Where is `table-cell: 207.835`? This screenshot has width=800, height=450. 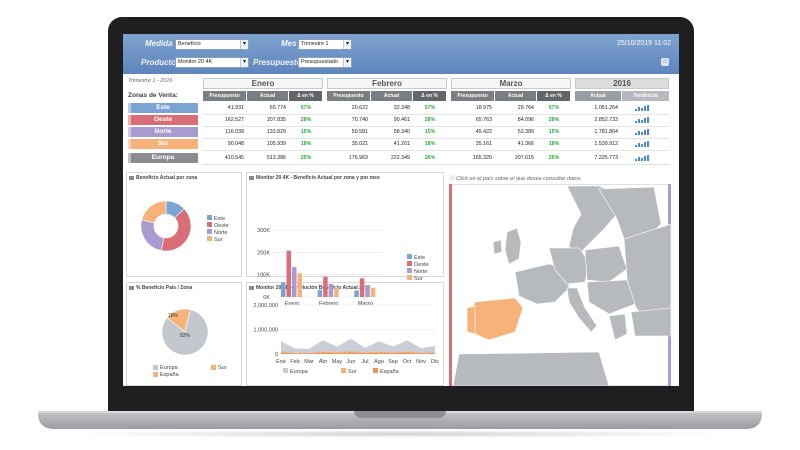 table-cell: 207.835 is located at coordinates (276, 120).